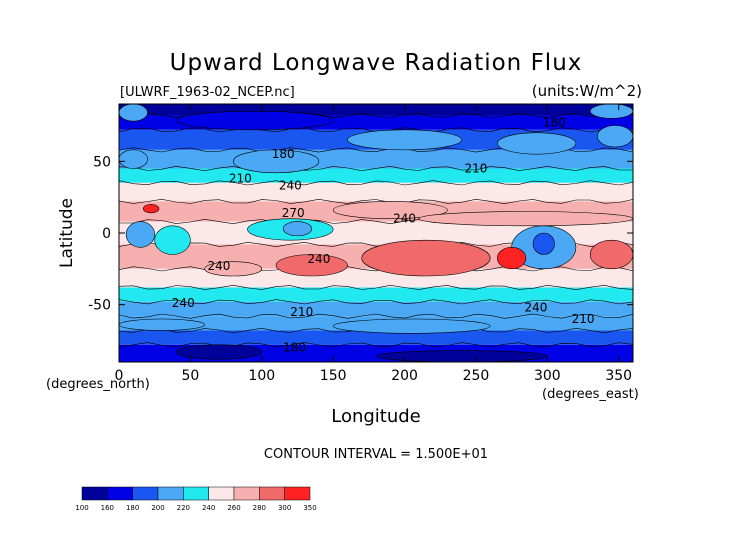 This screenshot has width=752, height=536. Describe the element at coordinates (190, 376) in the screenshot. I see `x-tick-label: 50` at that location.